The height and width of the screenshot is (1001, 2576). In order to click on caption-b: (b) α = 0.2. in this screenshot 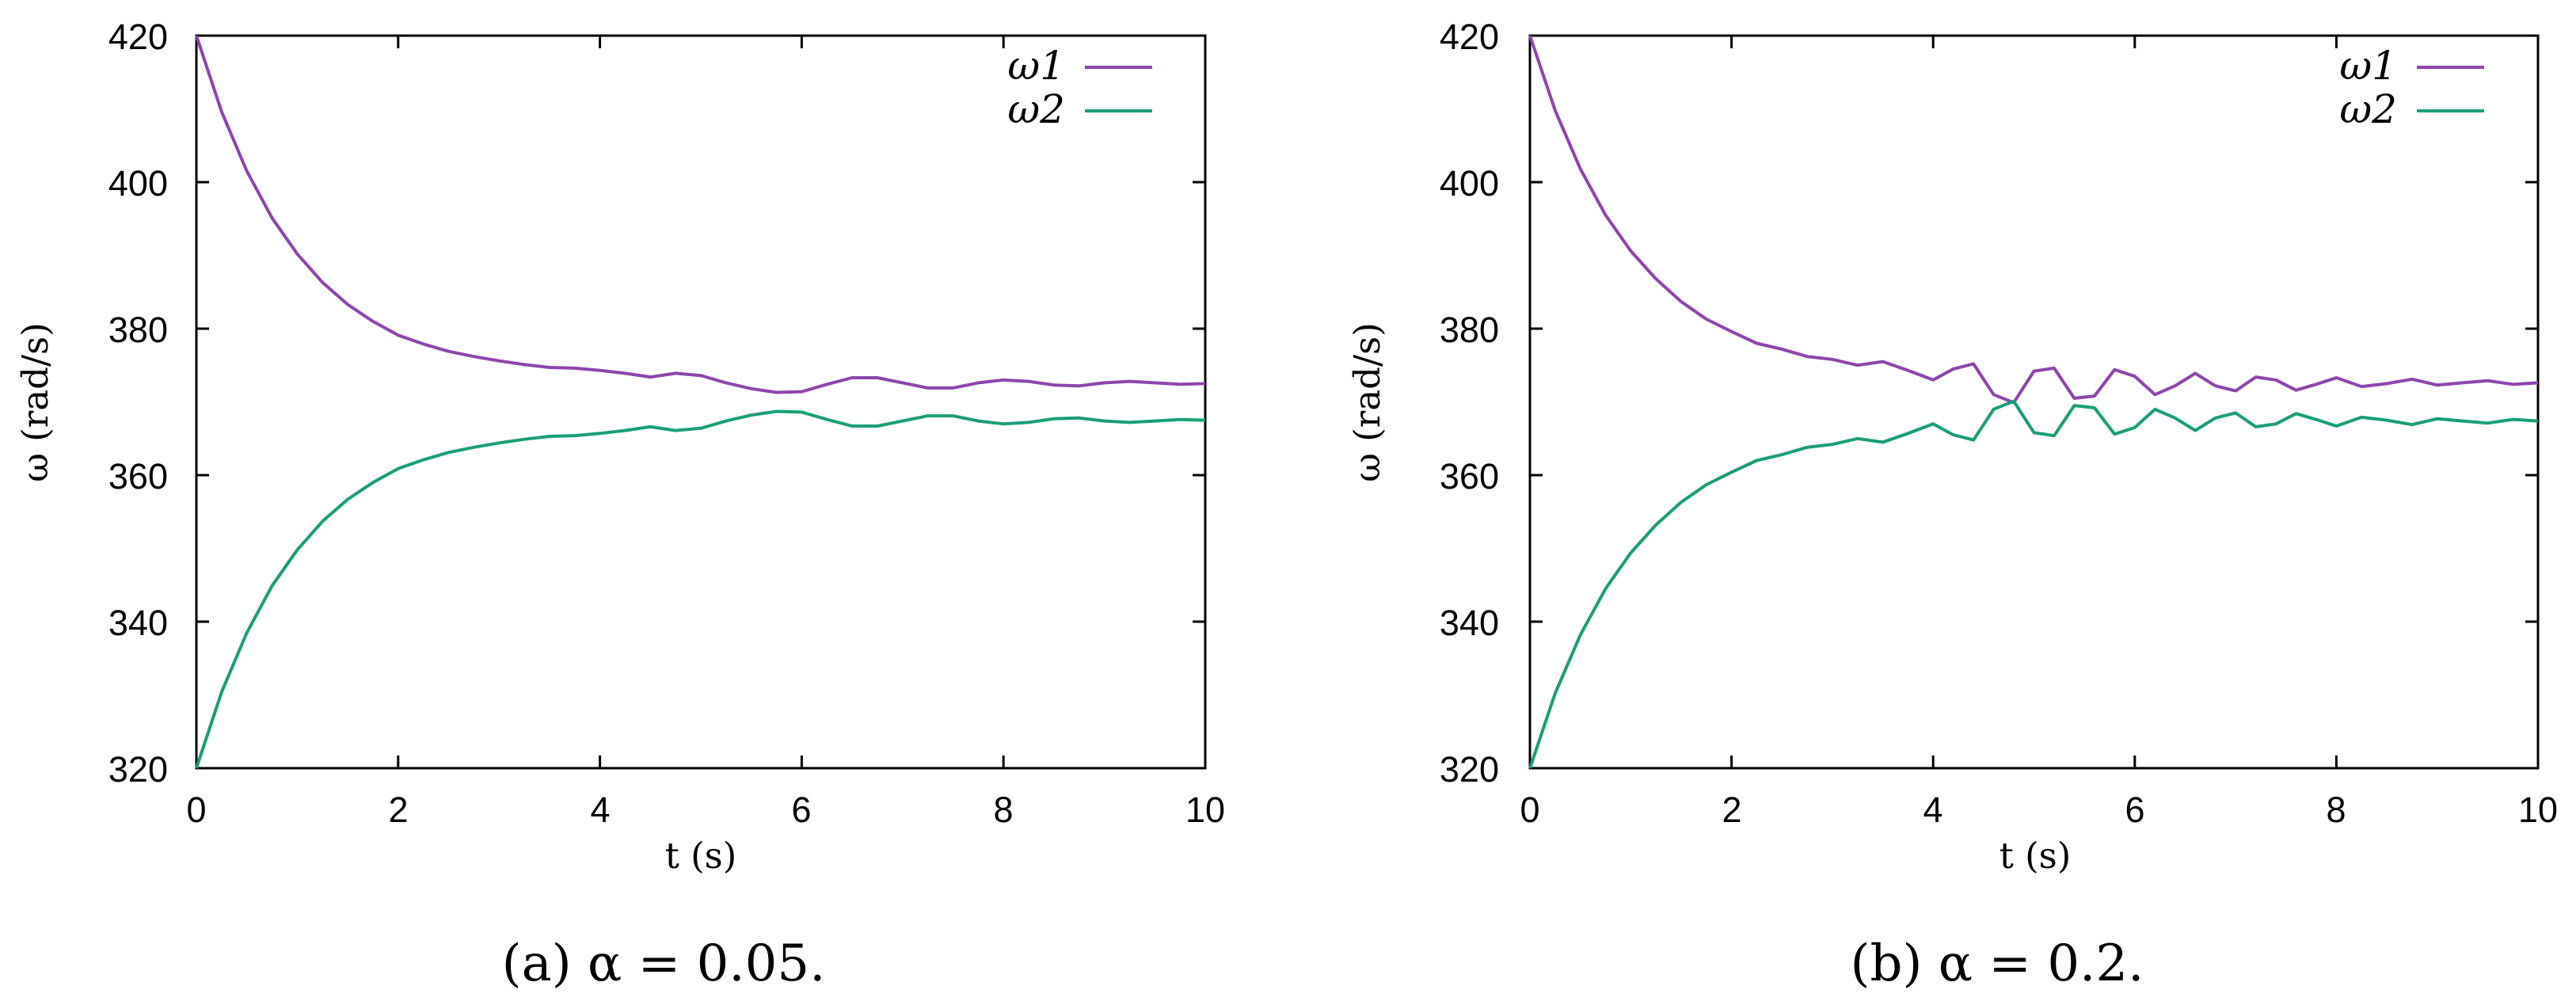, I will do `click(1997, 964)`.